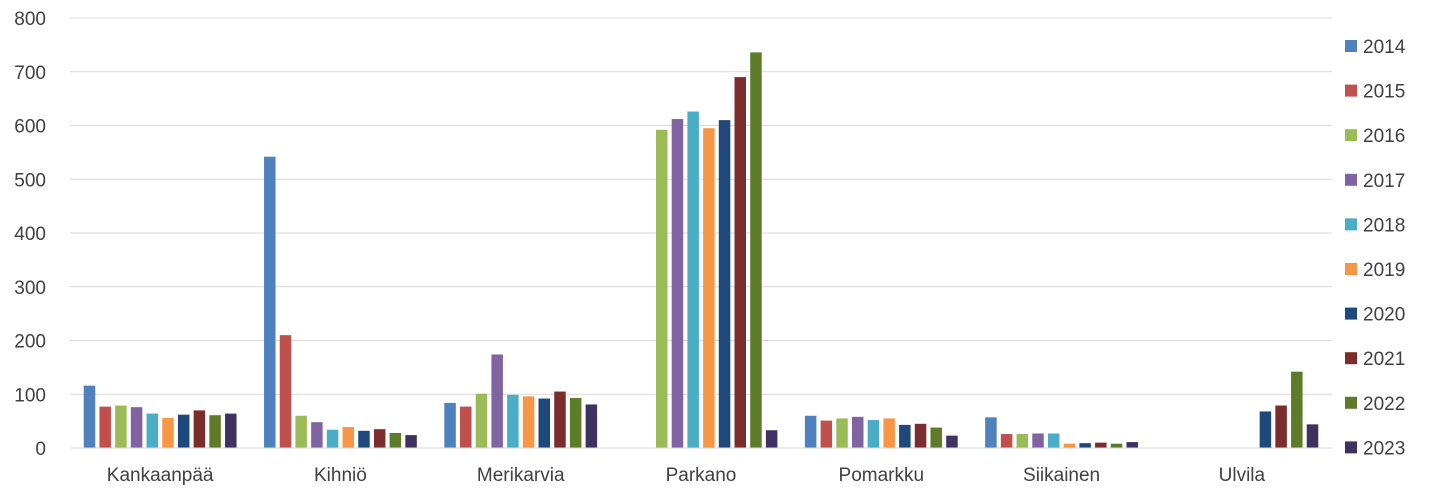 Image resolution: width=1443 pixels, height=494 pixels. What do you see at coordinates (30, 342) in the screenshot?
I see `y-tick-label: 200` at bounding box center [30, 342].